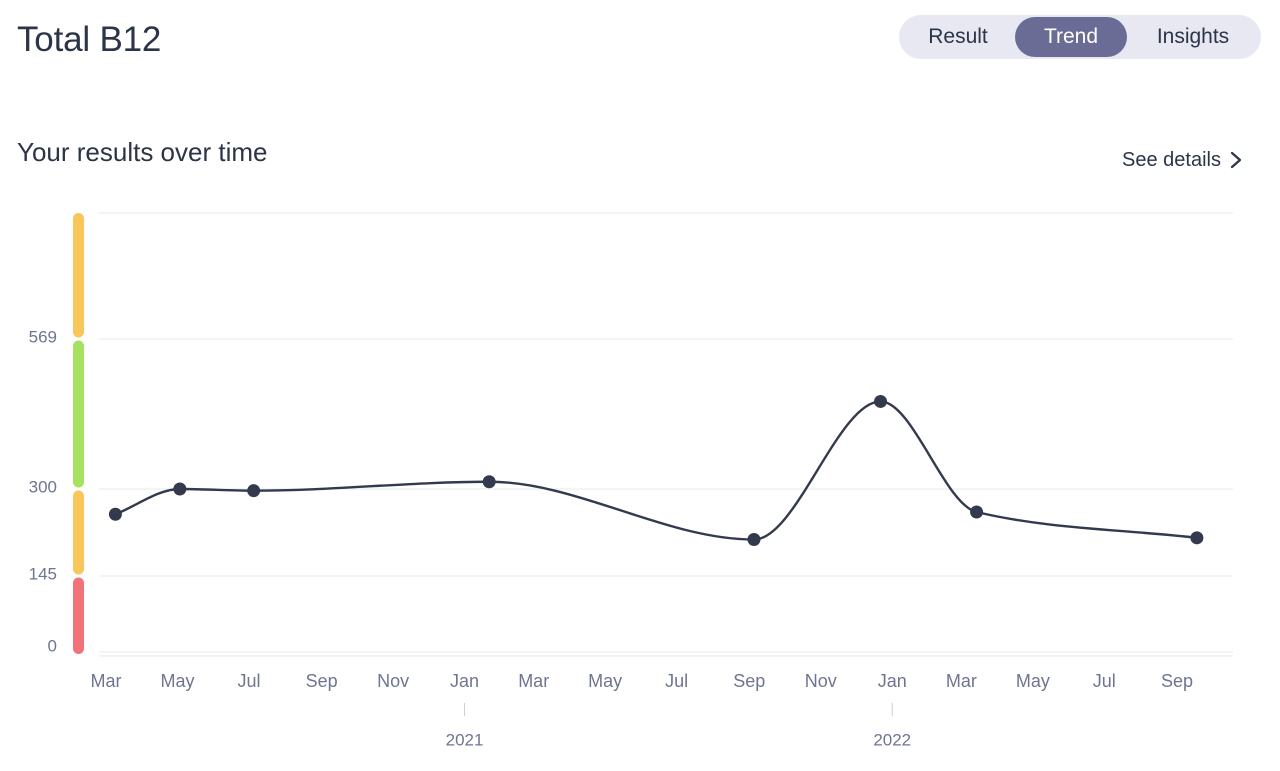 This screenshot has height=771, width=1280. Describe the element at coordinates (43, 336) in the screenshot. I see `y-tick-label: 569` at that location.